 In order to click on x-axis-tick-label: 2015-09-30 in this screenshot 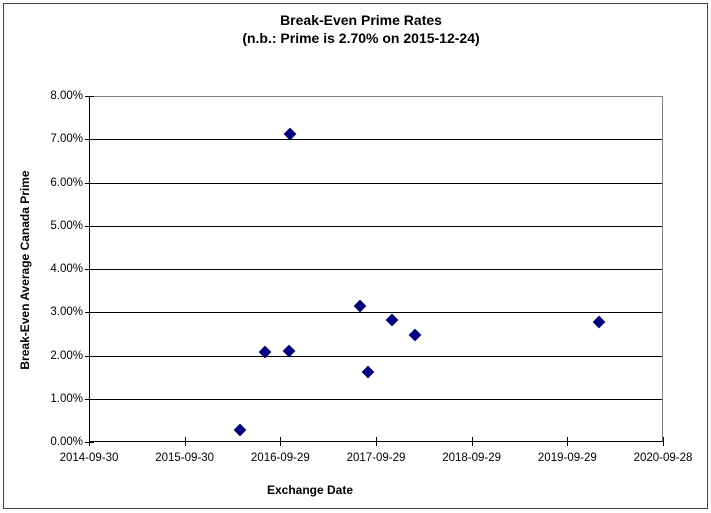, I will do `click(185, 458)`.